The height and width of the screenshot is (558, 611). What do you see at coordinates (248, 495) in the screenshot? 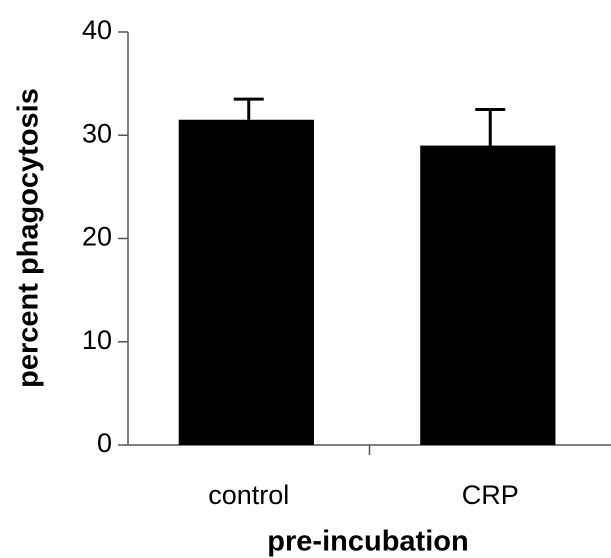
I see `x-tick-label: control` at bounding box center [248, 495].